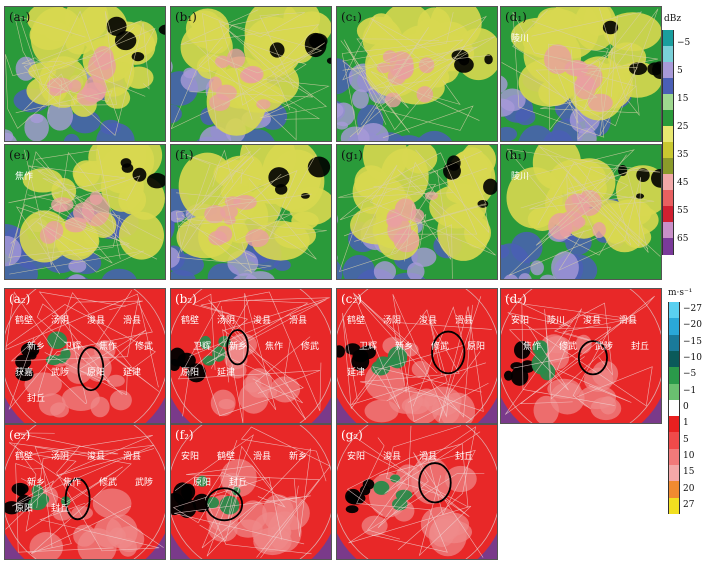  I want to click on panel-label: (a₁), so click(20, 17).